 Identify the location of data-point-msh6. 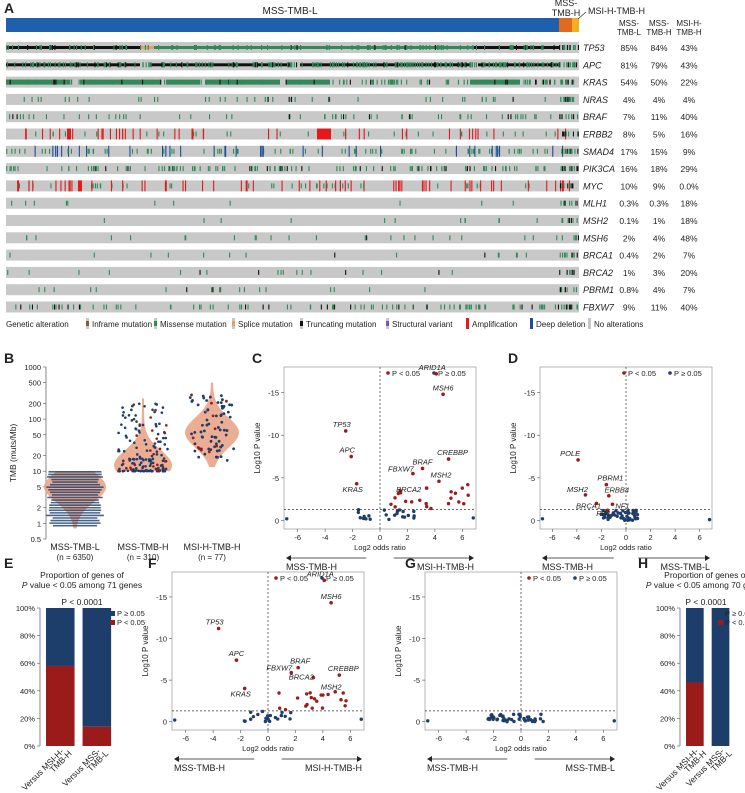
(443, 394).